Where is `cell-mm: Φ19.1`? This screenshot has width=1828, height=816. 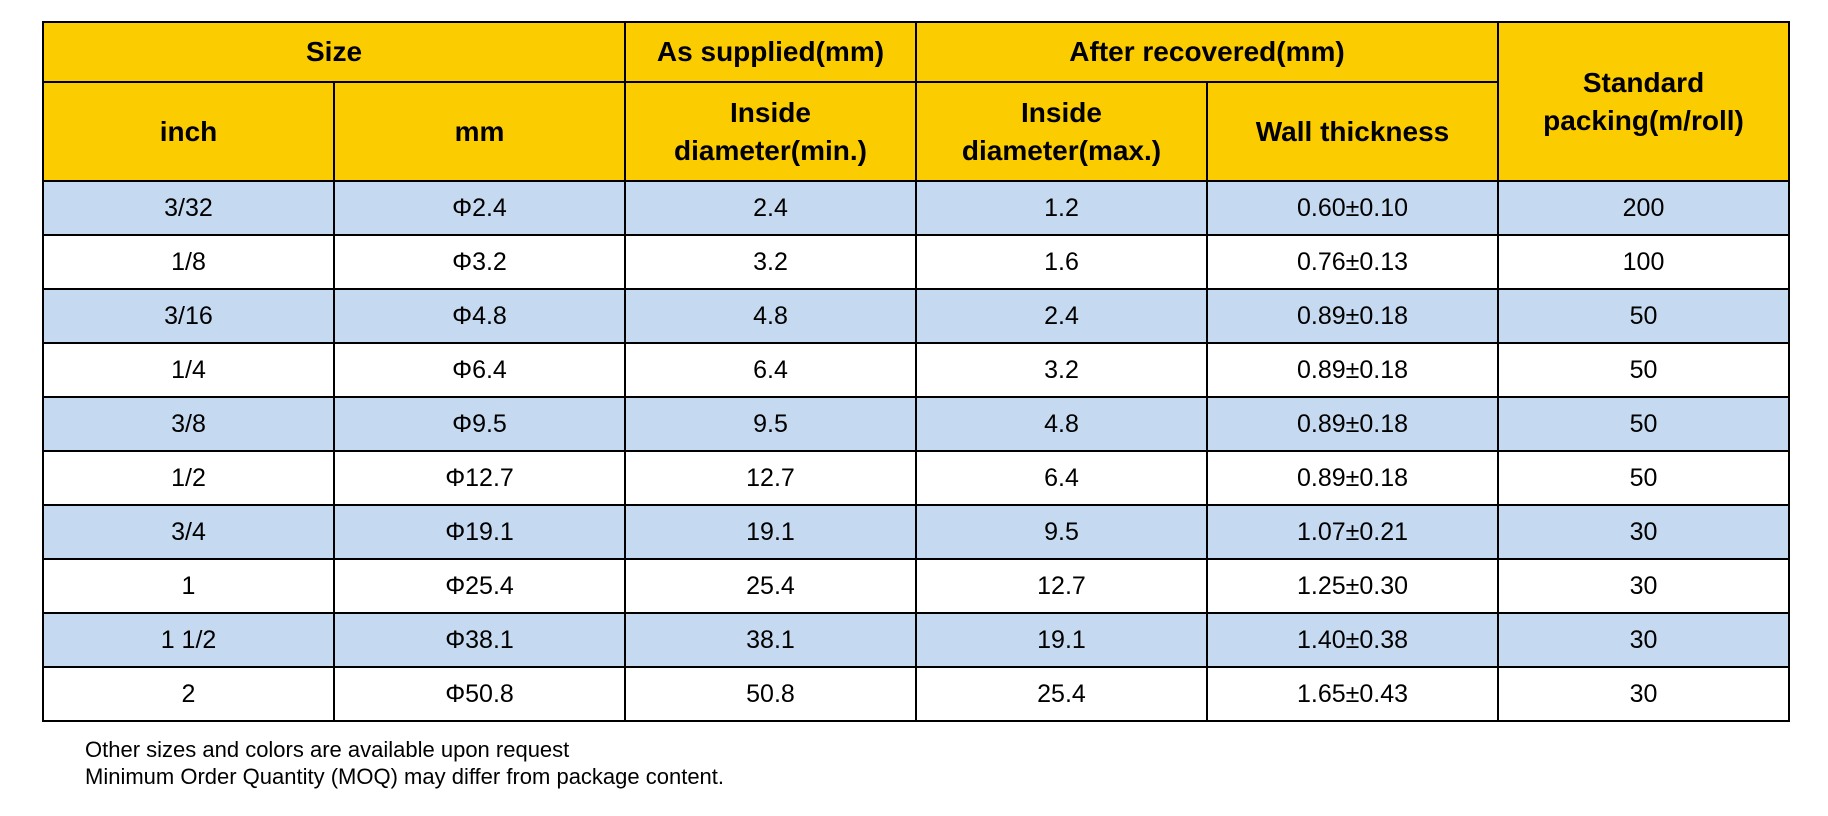 cell-mm: Φ19.1 is located at coordinates (479, 532).